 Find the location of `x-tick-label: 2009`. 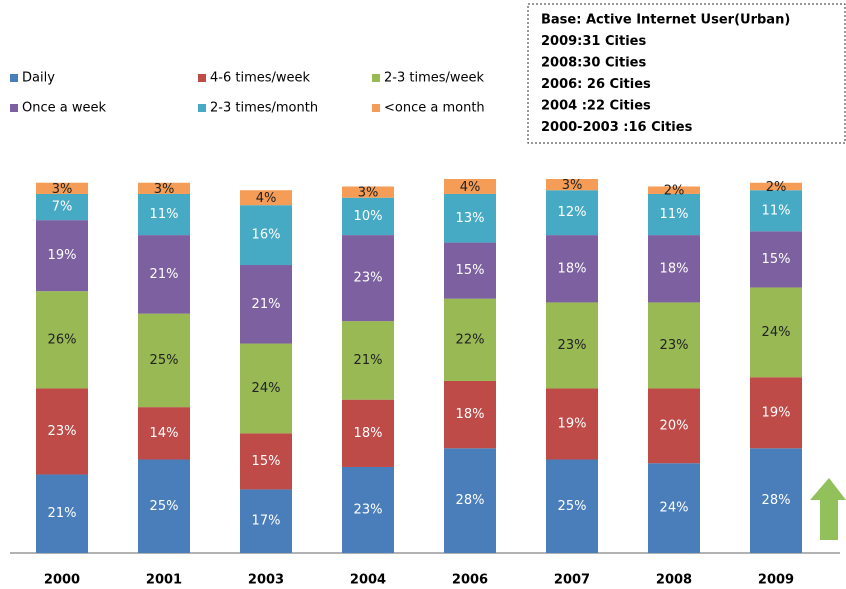

x-tick-label: 2009 is located at coordinates (776, 580).